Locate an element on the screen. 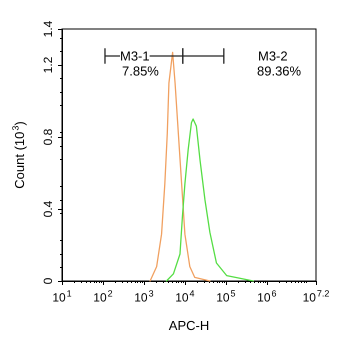  y-tick-label: 1.4 is located at coordinates (48, 29).